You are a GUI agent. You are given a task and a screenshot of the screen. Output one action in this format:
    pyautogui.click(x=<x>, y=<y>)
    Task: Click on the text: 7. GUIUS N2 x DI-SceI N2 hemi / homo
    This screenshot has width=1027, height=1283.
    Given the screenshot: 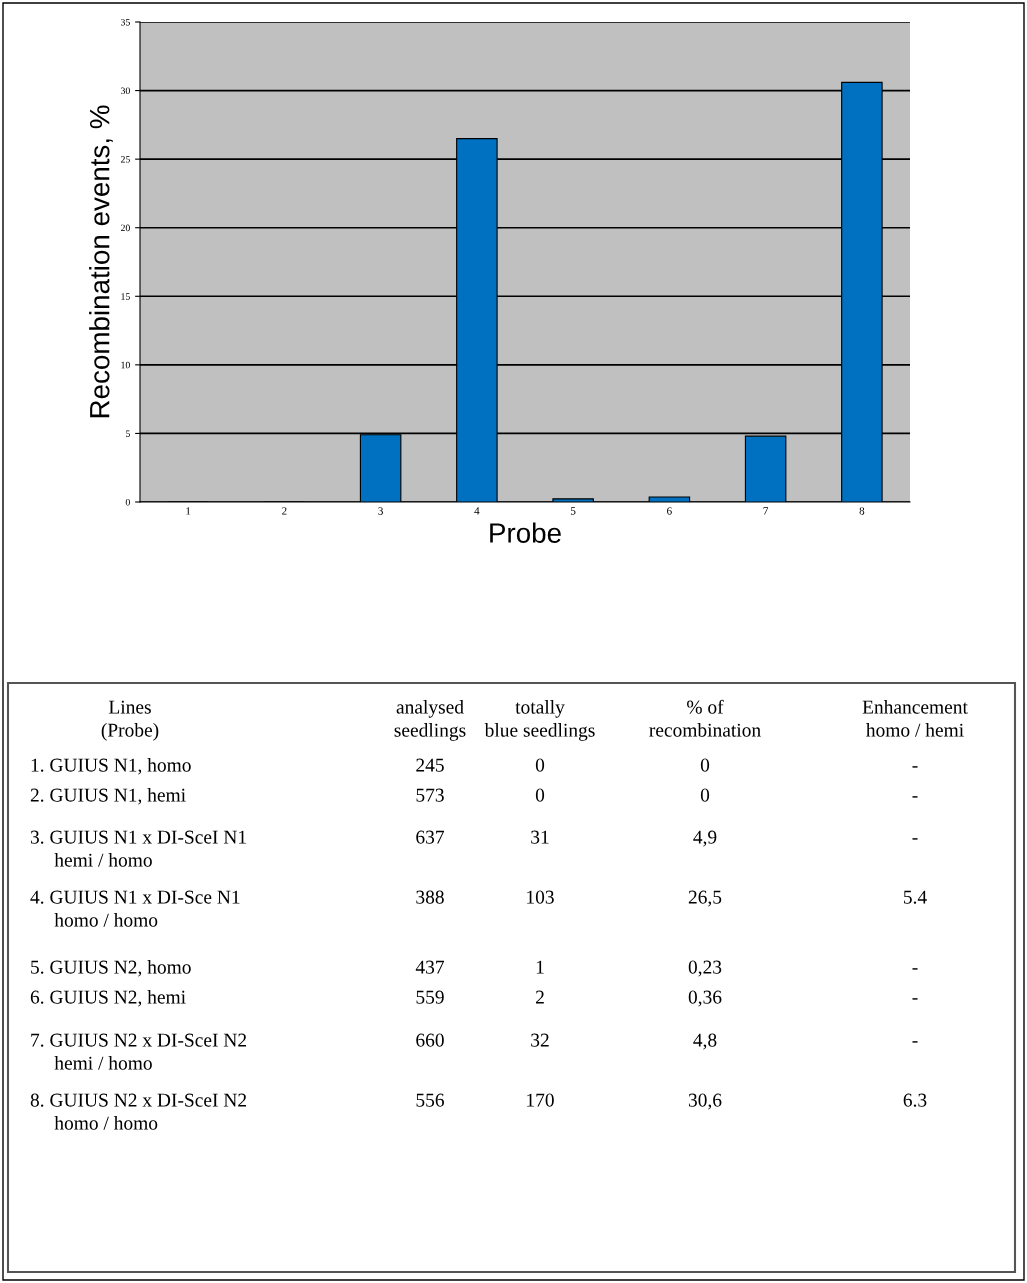 What is the action you would take?
    pyautogui.click(x=139, y=1051)
    